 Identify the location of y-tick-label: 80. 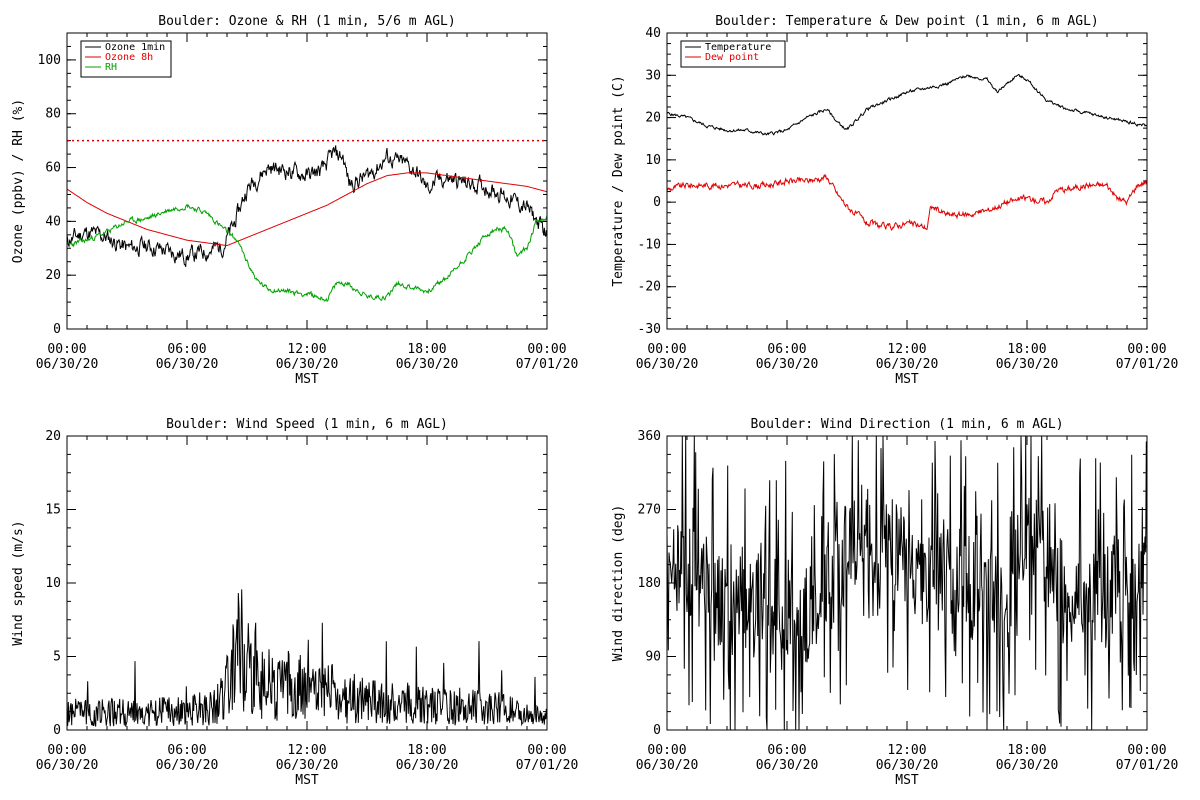
(53, 114).